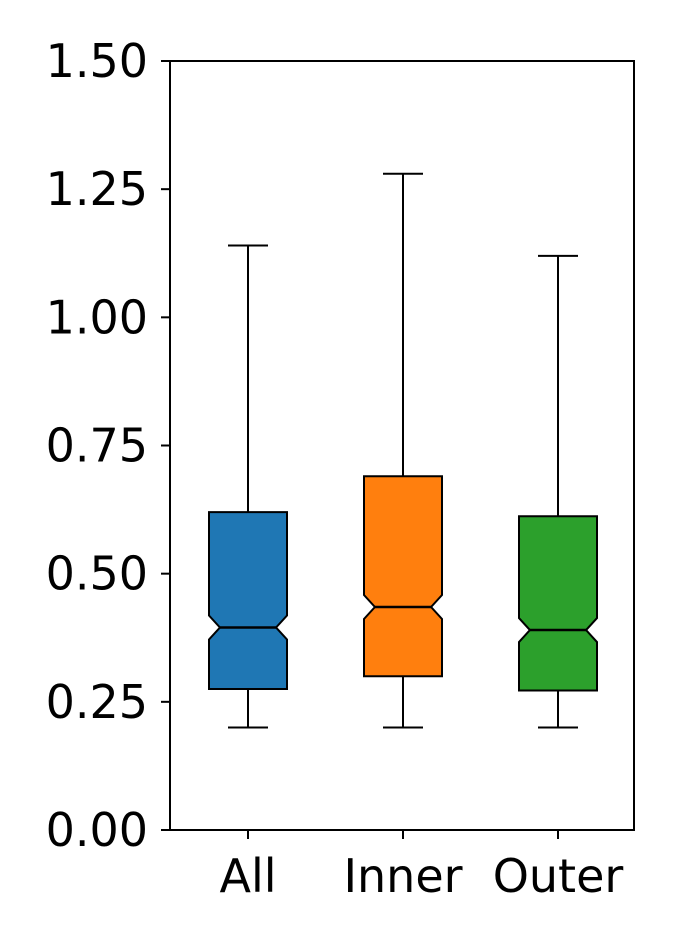 The height and width of the screenshot is (943, 675). I want to click on box-outer, so click(558, 491).